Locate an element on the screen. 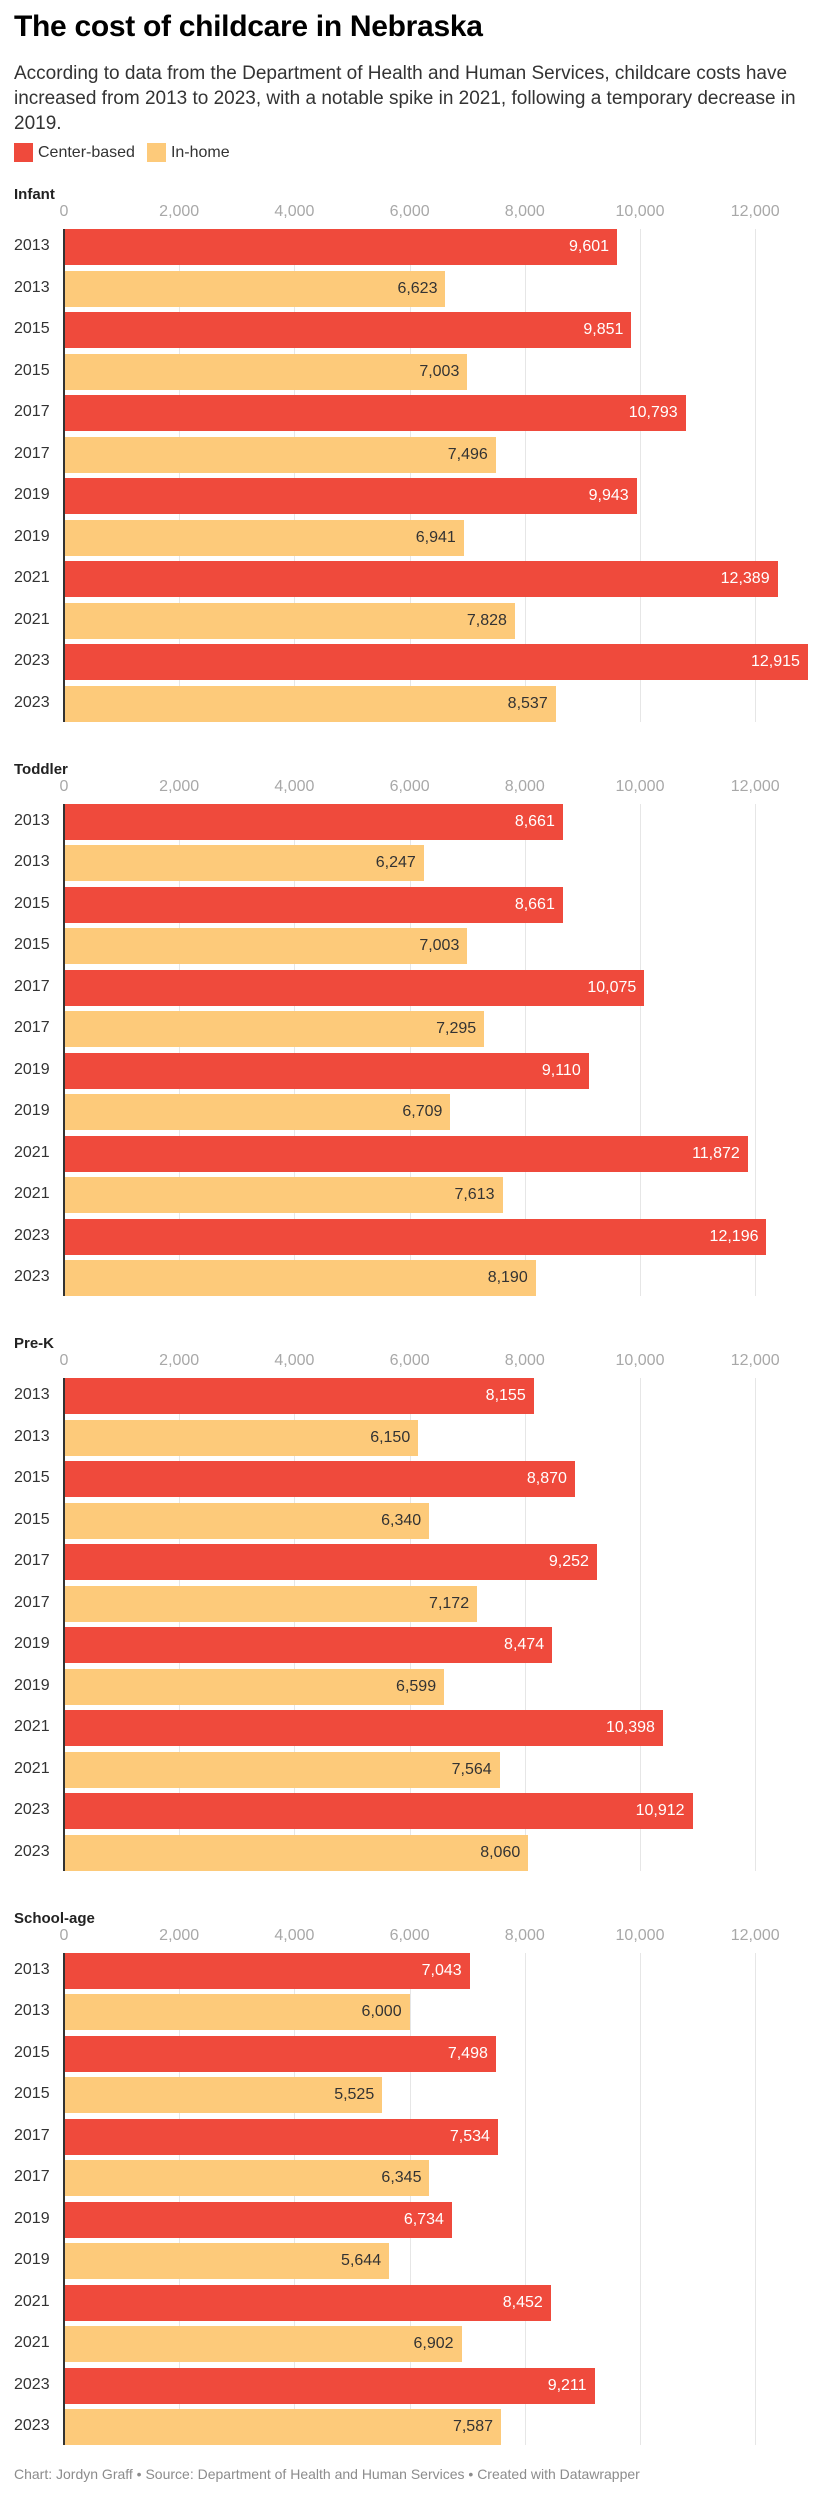  bar-value-label: 9,211 is located at coordinates (567, 2385).